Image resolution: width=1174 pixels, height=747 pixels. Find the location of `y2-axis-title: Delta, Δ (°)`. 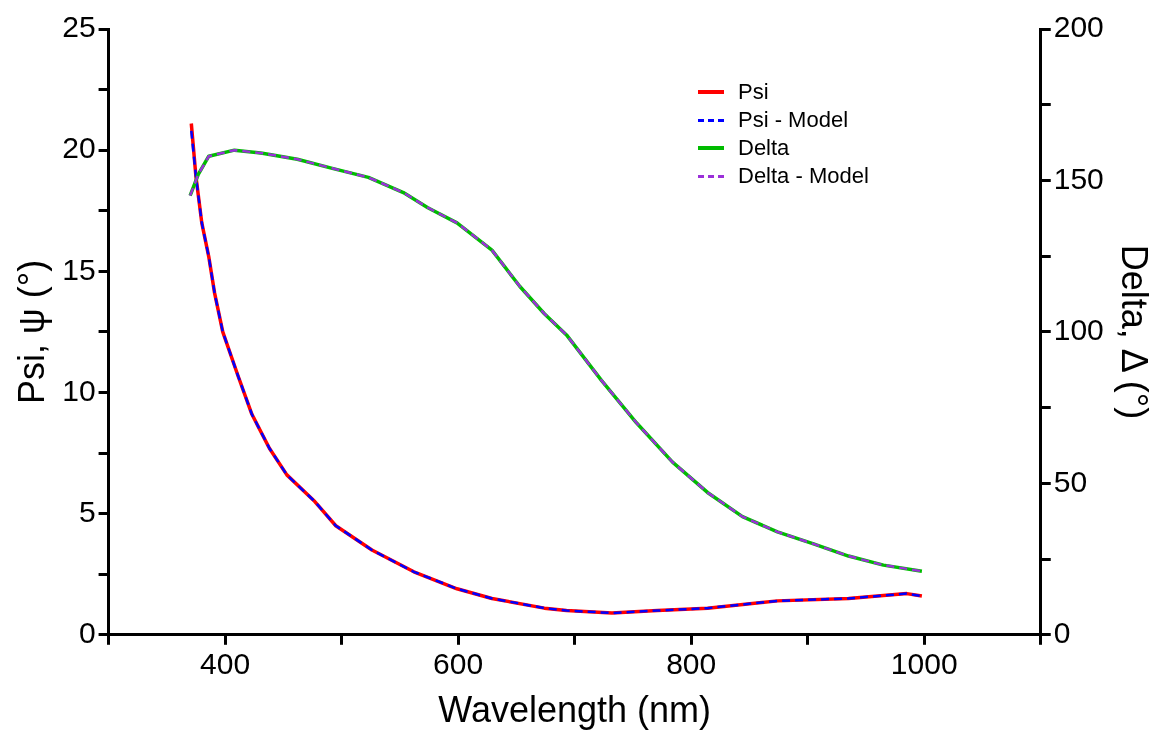

y2-axis-title: Delta, Δ (°) is located at coordinates (1135, 332).